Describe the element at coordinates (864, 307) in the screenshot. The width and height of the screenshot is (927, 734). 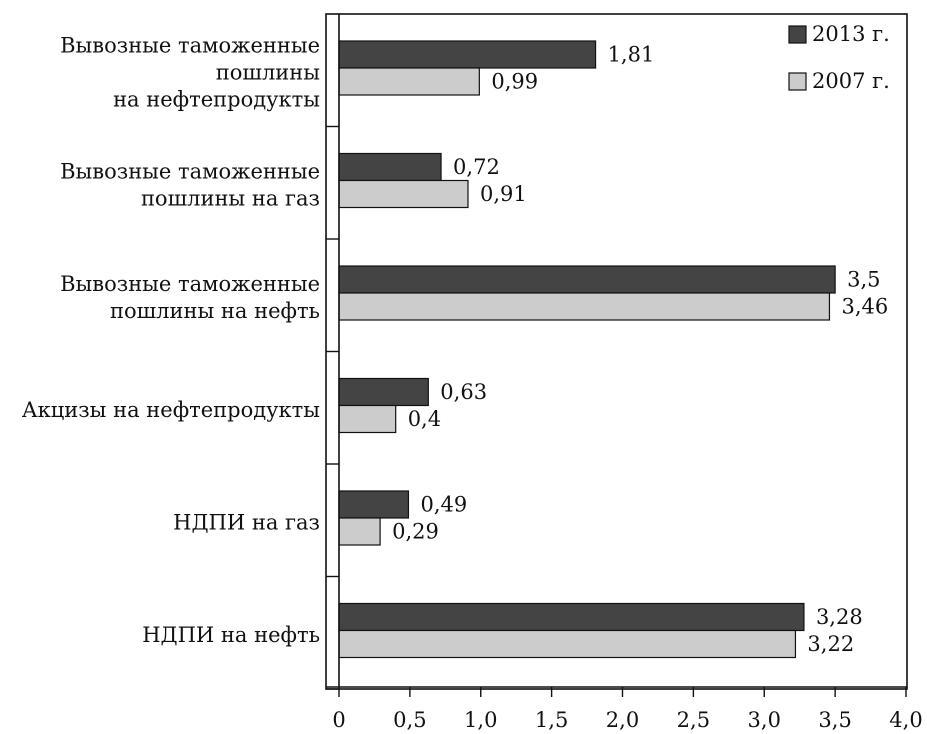
I see `data-label-series2-cat3: 3,46` at that location.